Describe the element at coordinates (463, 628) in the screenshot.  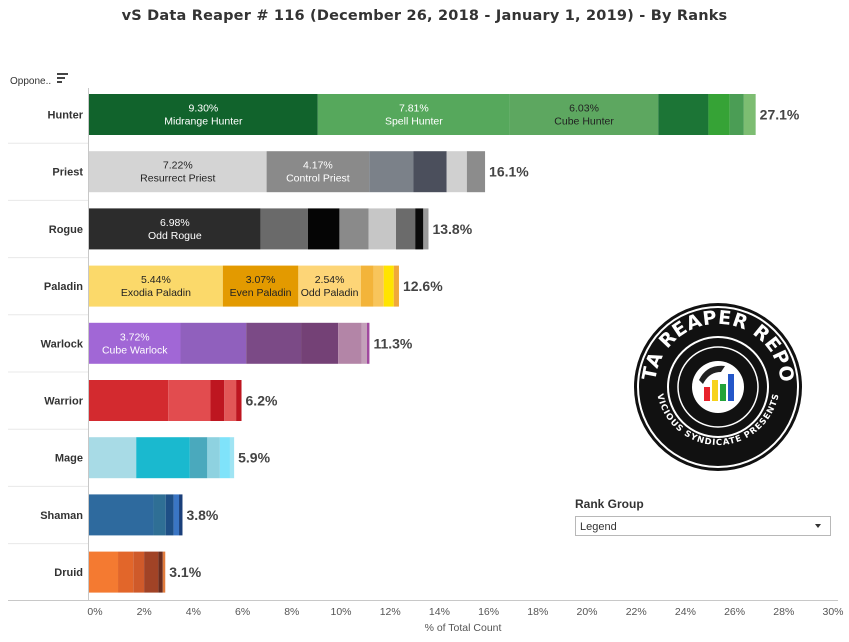
I see `x-axis-title: % of Total Count` at that location.